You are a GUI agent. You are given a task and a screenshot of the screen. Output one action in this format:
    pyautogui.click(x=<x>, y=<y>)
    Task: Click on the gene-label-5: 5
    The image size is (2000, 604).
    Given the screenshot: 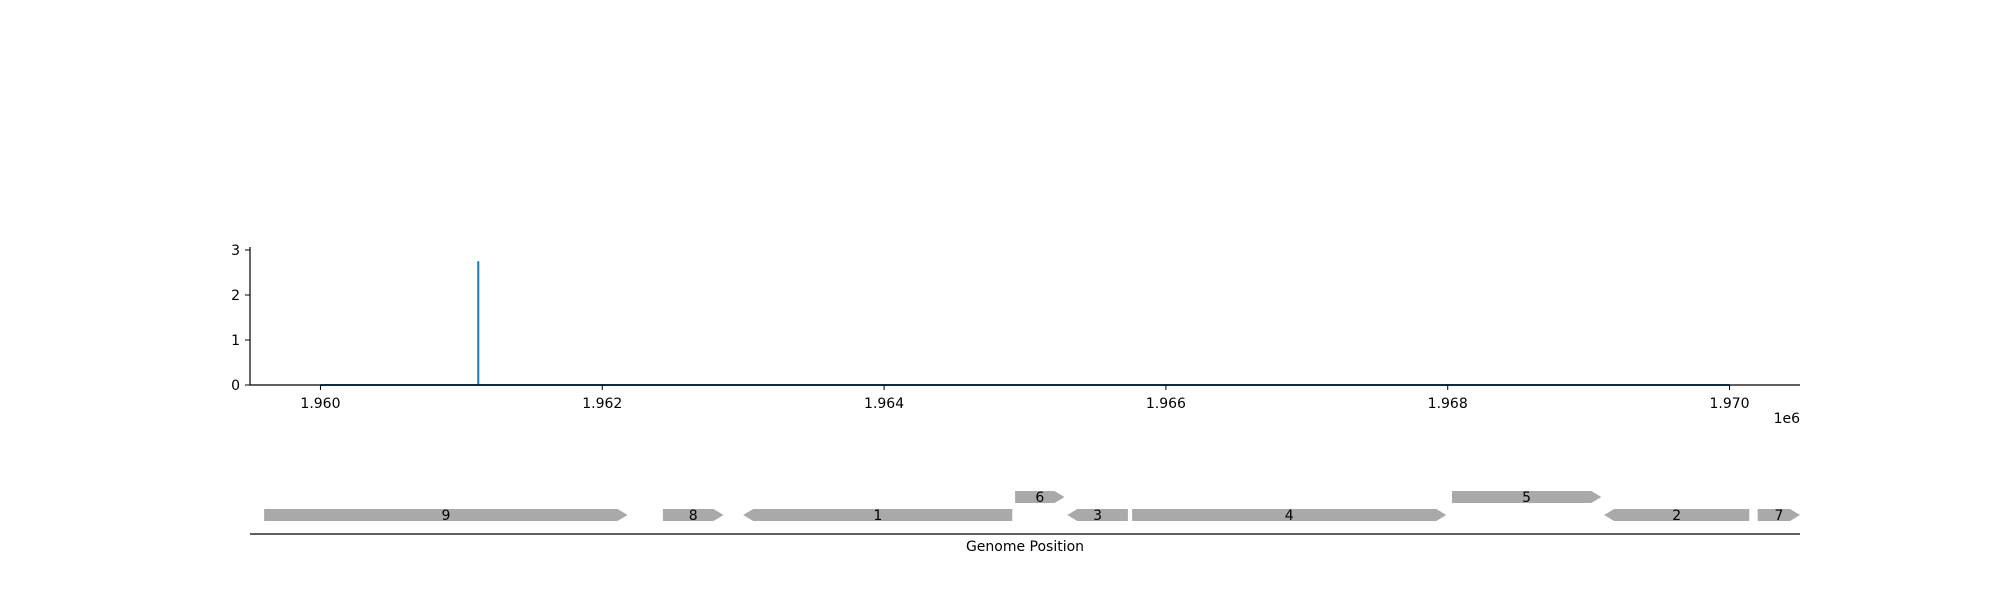 What is the action you would take?
    pyautogui.click(x=1526, y=498)
    